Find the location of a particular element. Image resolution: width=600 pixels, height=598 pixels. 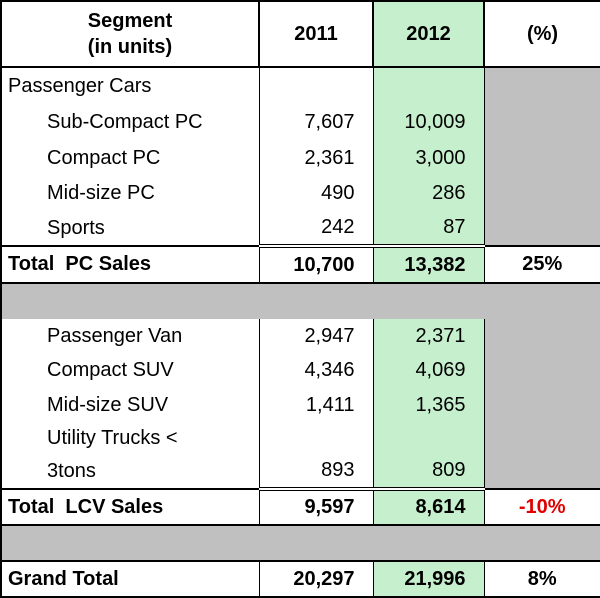

table-row: Compact PC 2,361 3,000 is located at coordinates (300, 158).